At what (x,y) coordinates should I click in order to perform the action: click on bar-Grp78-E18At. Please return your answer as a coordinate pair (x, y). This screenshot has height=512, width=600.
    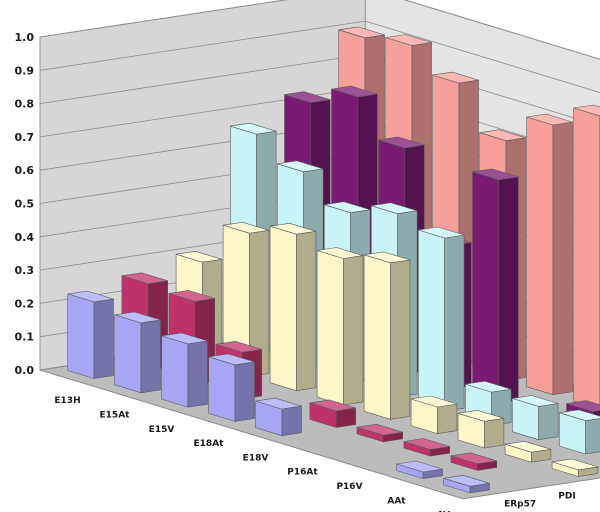
    Looking at the image, I should click on (340, 326).